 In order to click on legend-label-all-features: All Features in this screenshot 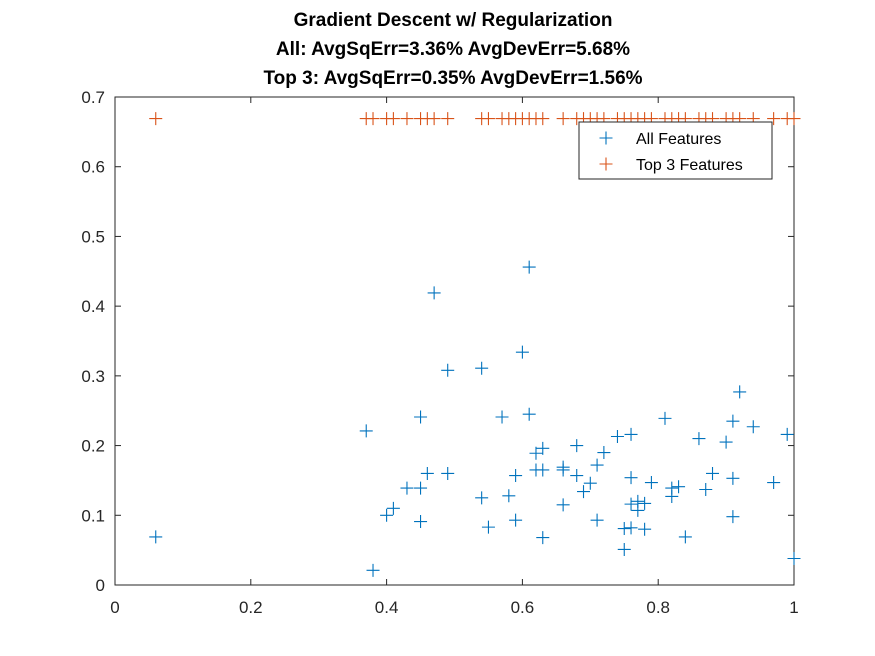, I will do `click(678, 139)`.